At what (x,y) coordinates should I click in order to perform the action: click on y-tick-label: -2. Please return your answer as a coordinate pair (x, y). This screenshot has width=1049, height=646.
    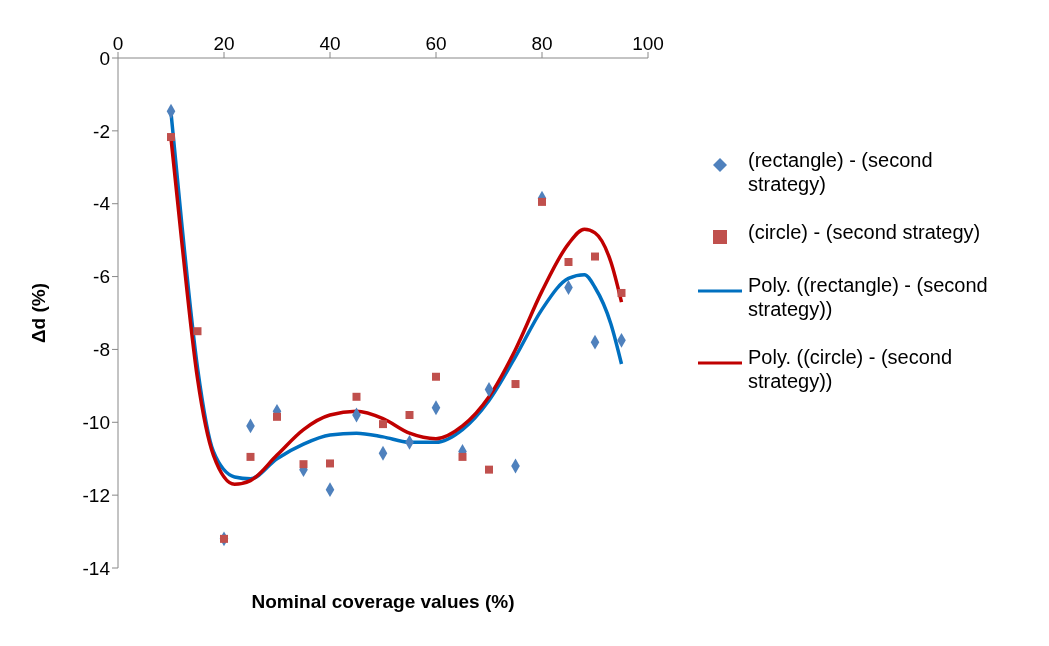
    Looking at the image, I should click on (101, 131).